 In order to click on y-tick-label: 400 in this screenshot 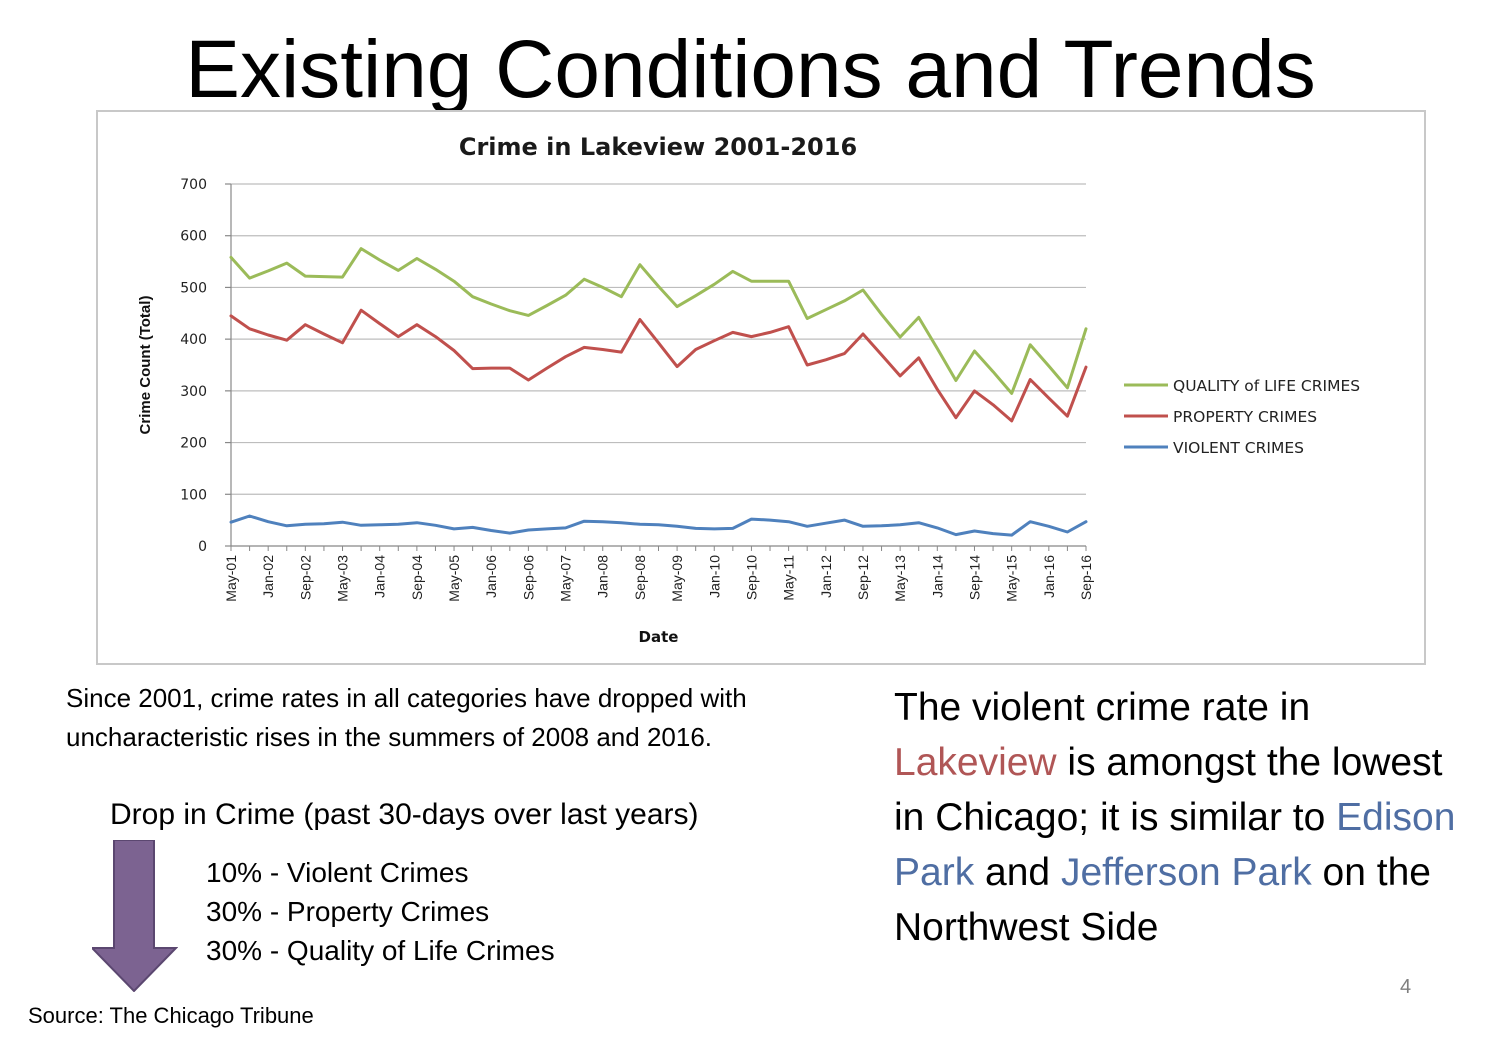, I will do `click(193, 340)`.